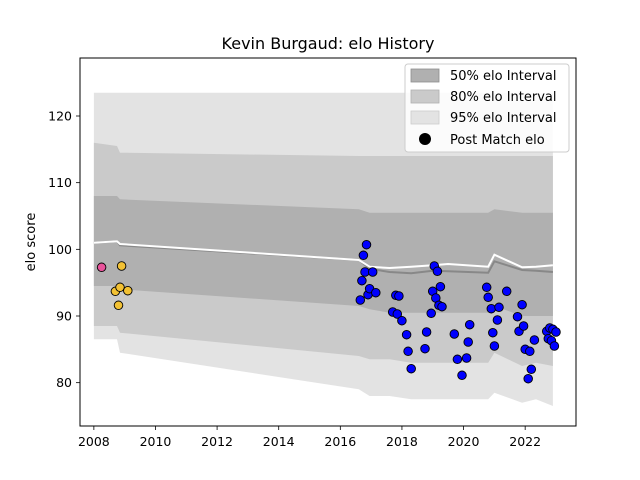 The image size is (640, 480). Describe the element at coordinates (328, 43) in the screenshot. I see `chart-title: Kevin Burgaud: elo History` at that location.